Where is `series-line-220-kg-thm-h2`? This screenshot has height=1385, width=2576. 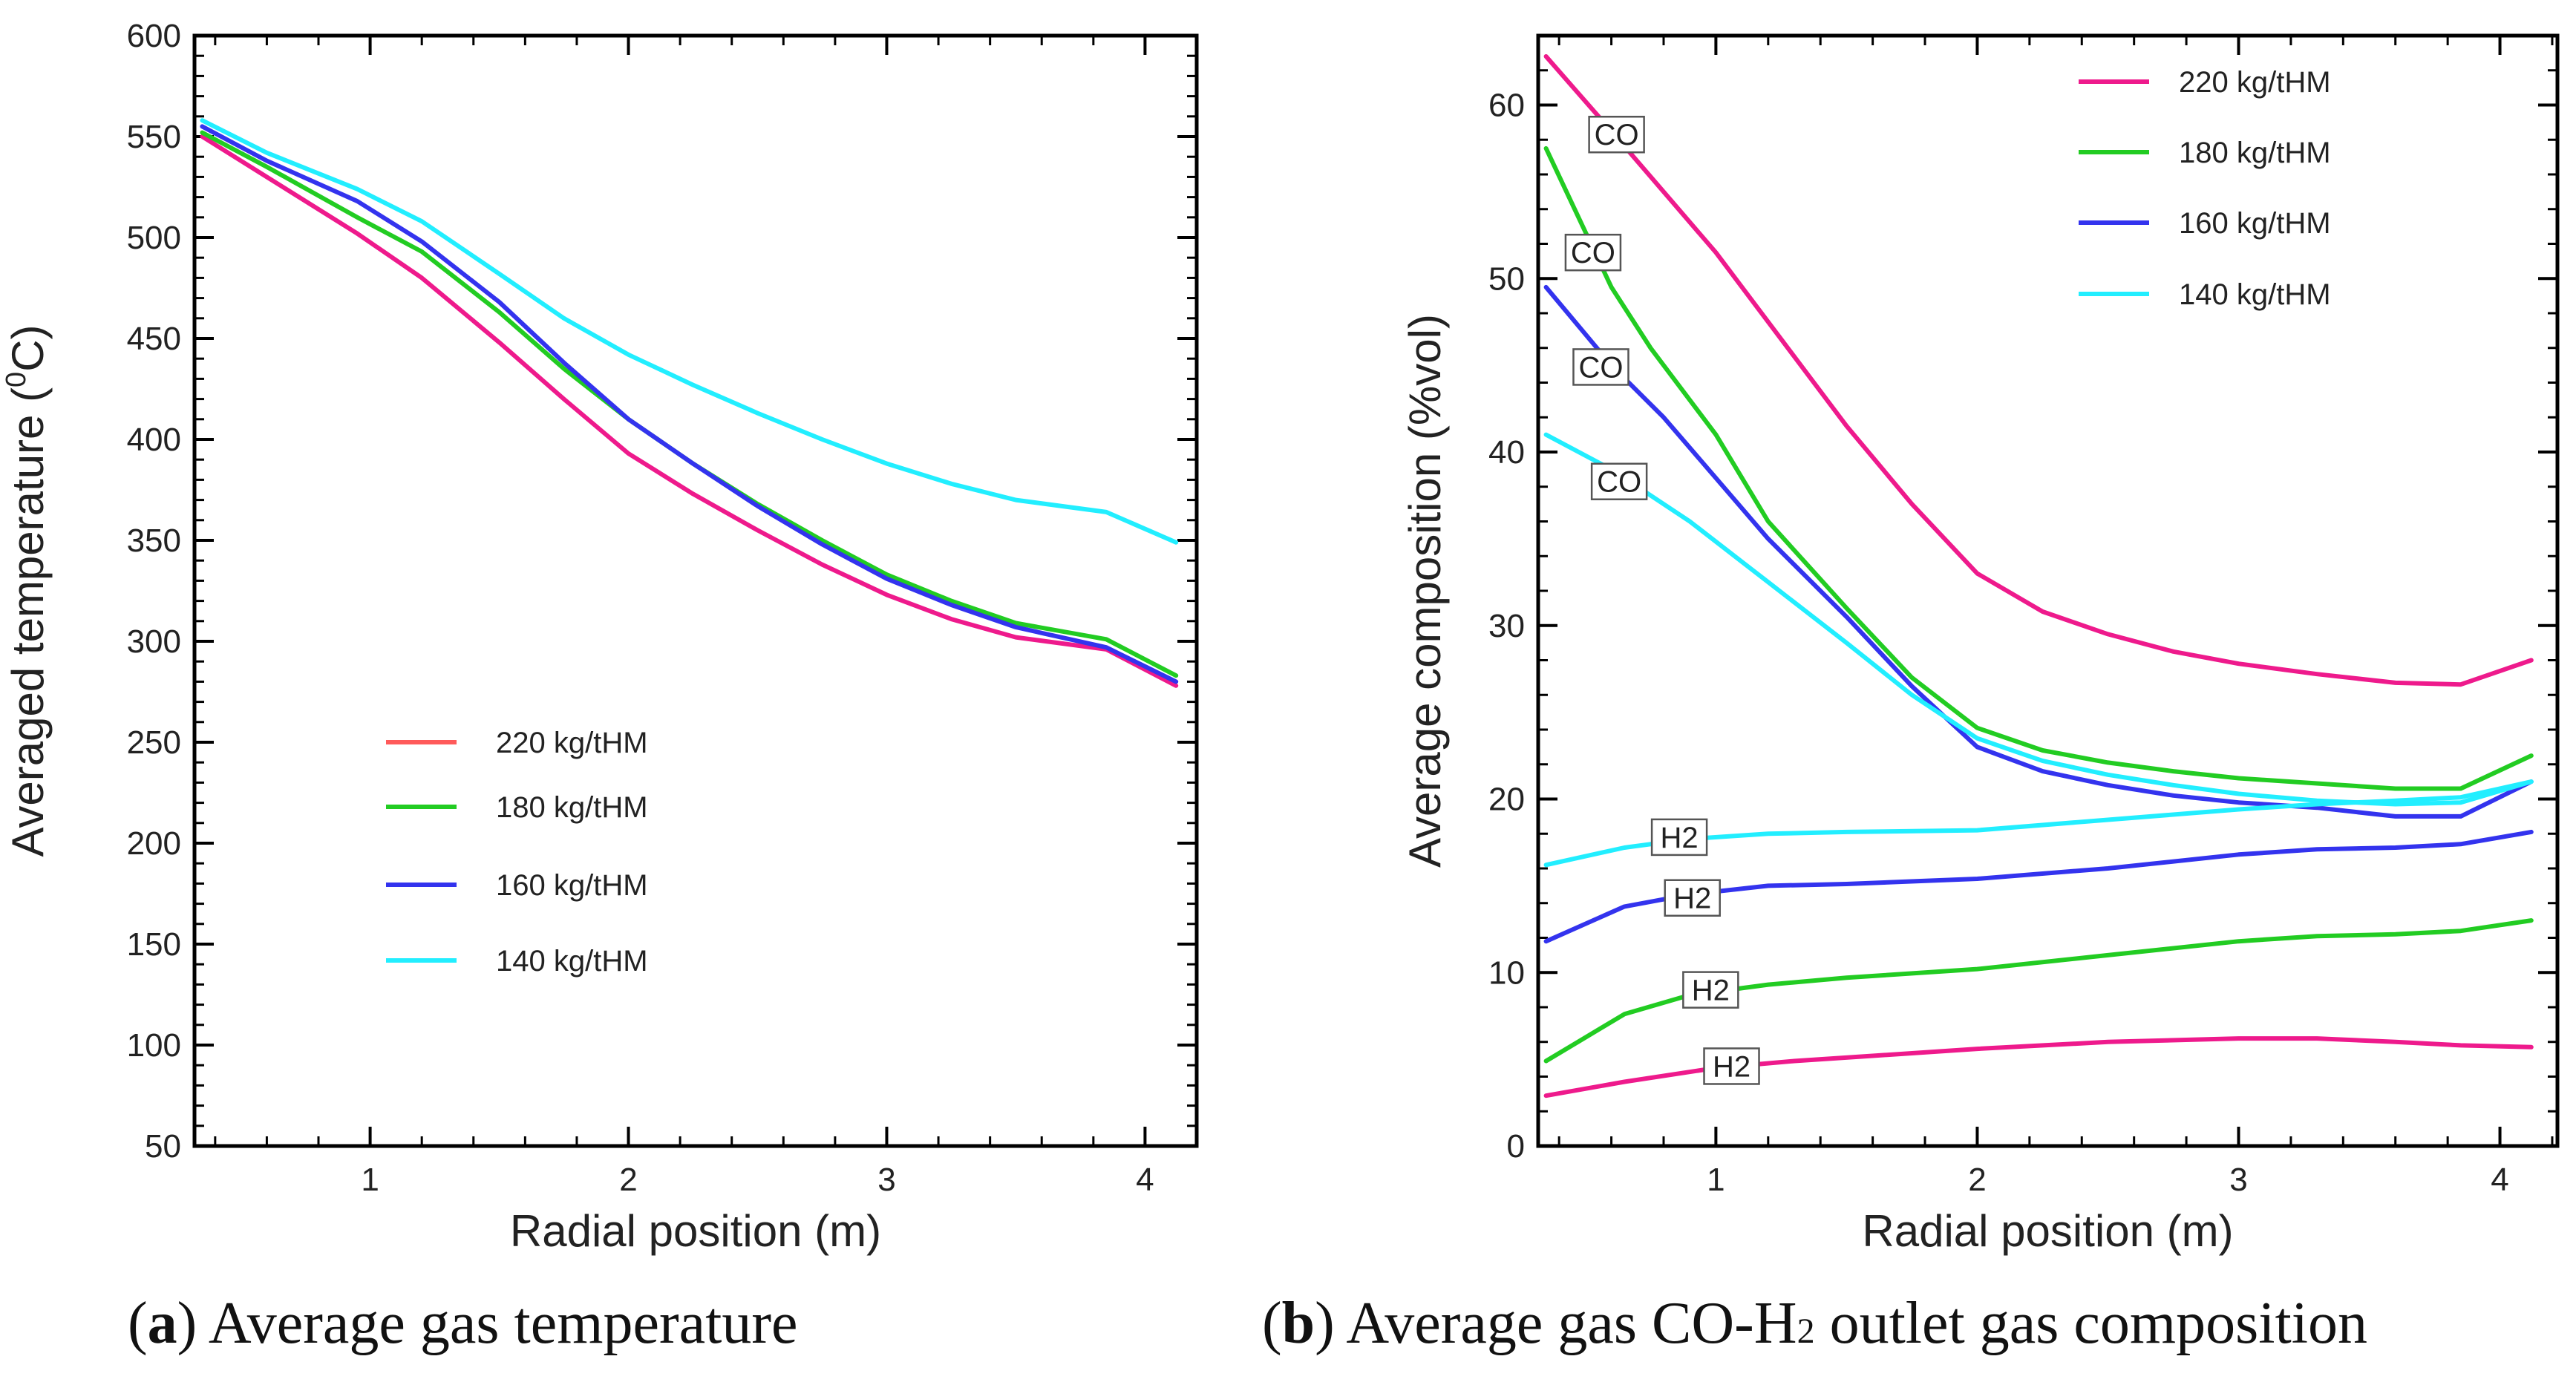
series-line-220-kg-thm-h2 is located at coordinates (2038, 1067).